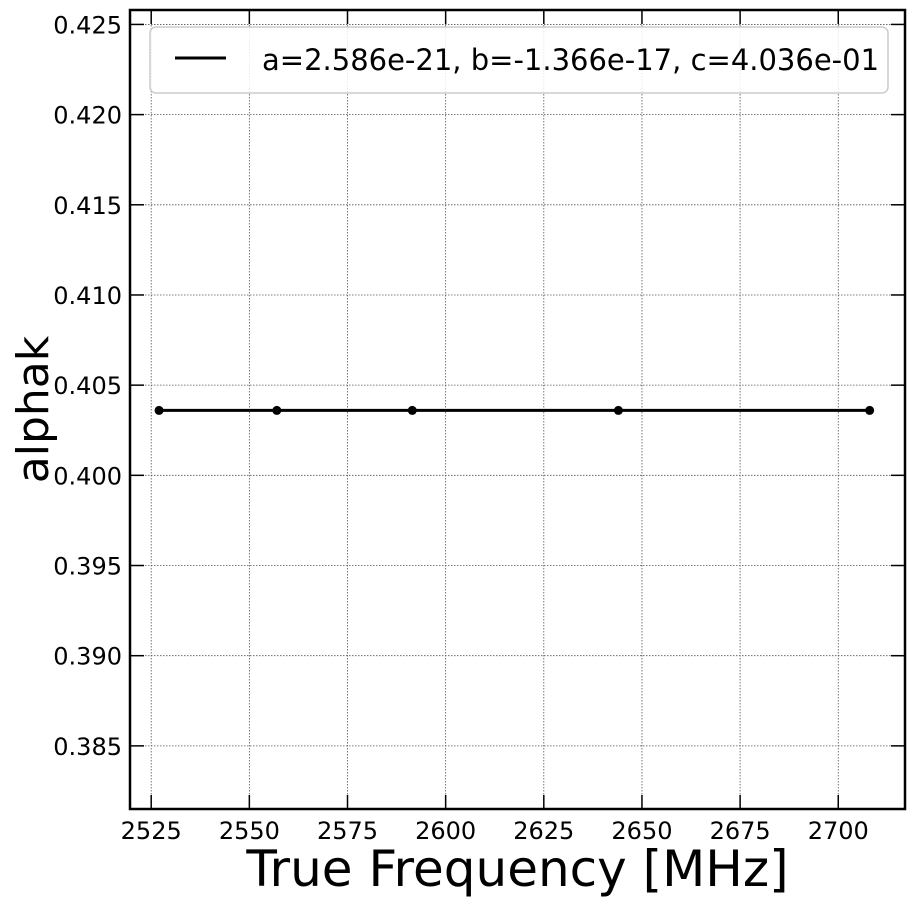  I want to click on x-axis-title: True Frequency [MHz], so click(516, 869).